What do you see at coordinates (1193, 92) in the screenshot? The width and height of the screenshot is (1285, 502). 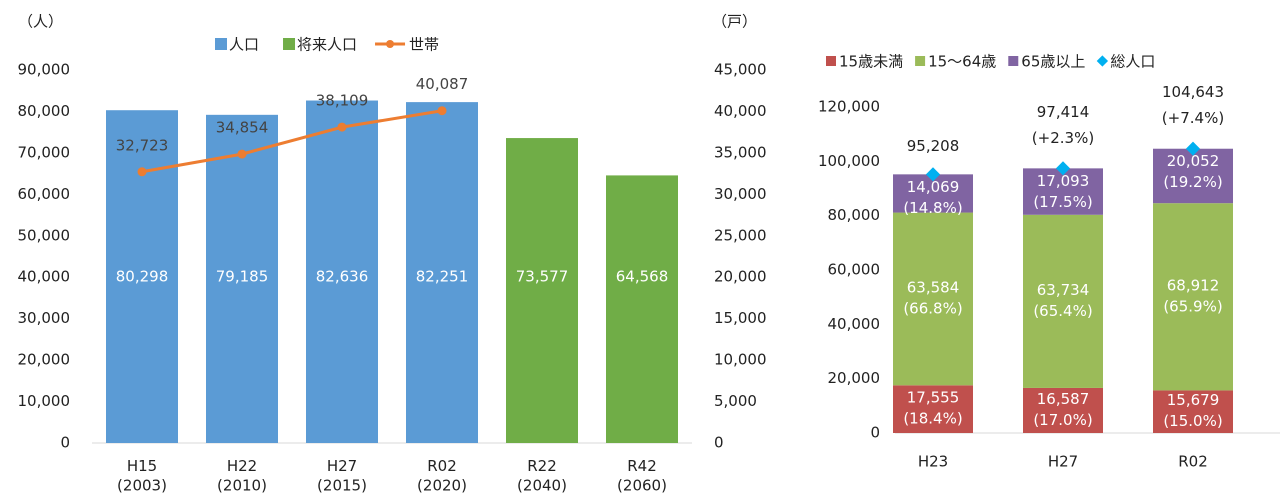 I see `data-label: 104,643` at bounding box center [1193, 92].